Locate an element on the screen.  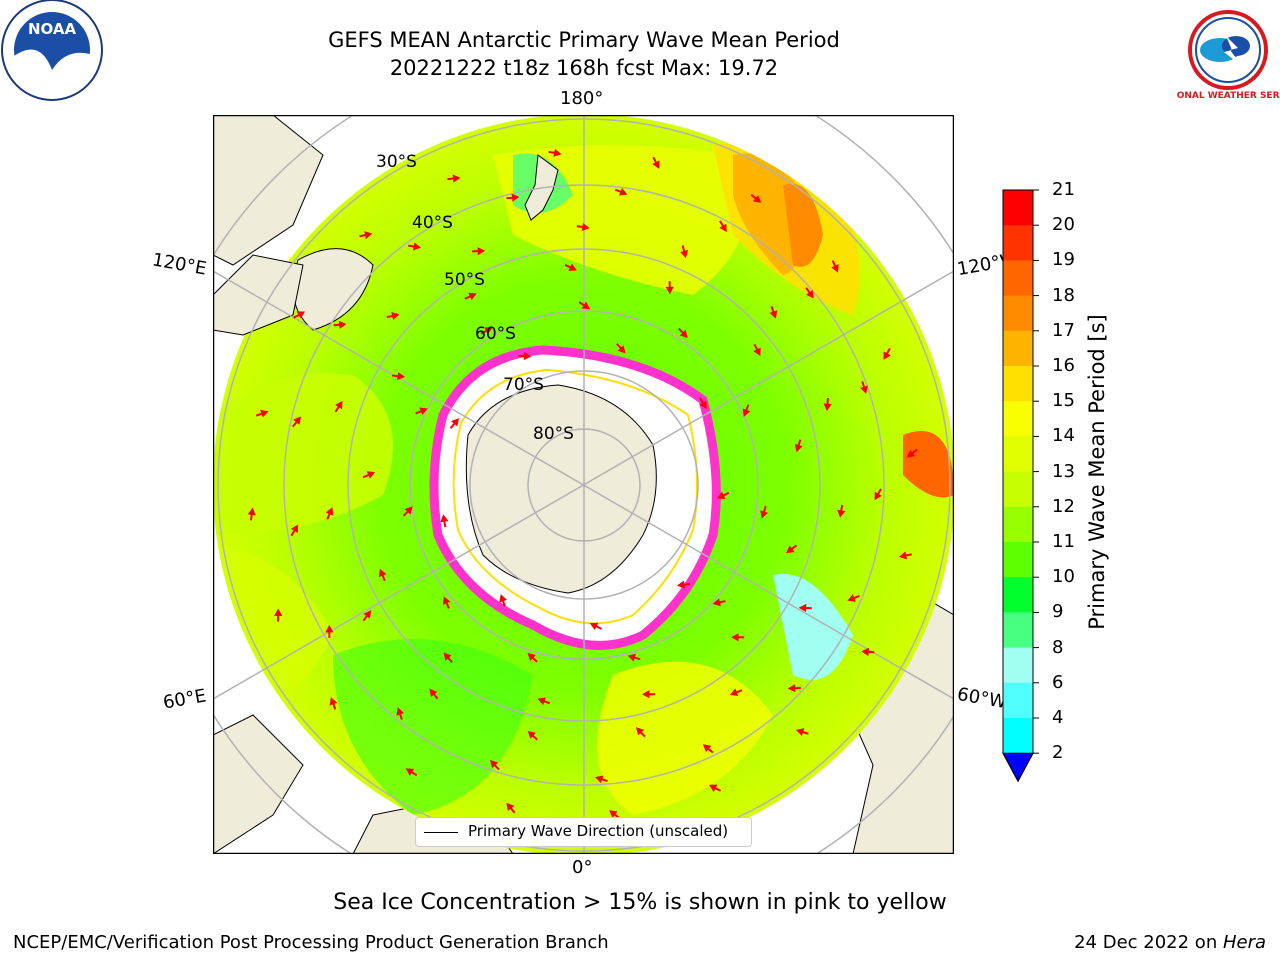
lon-label-0: 0° is located at coordinates (582, 867).